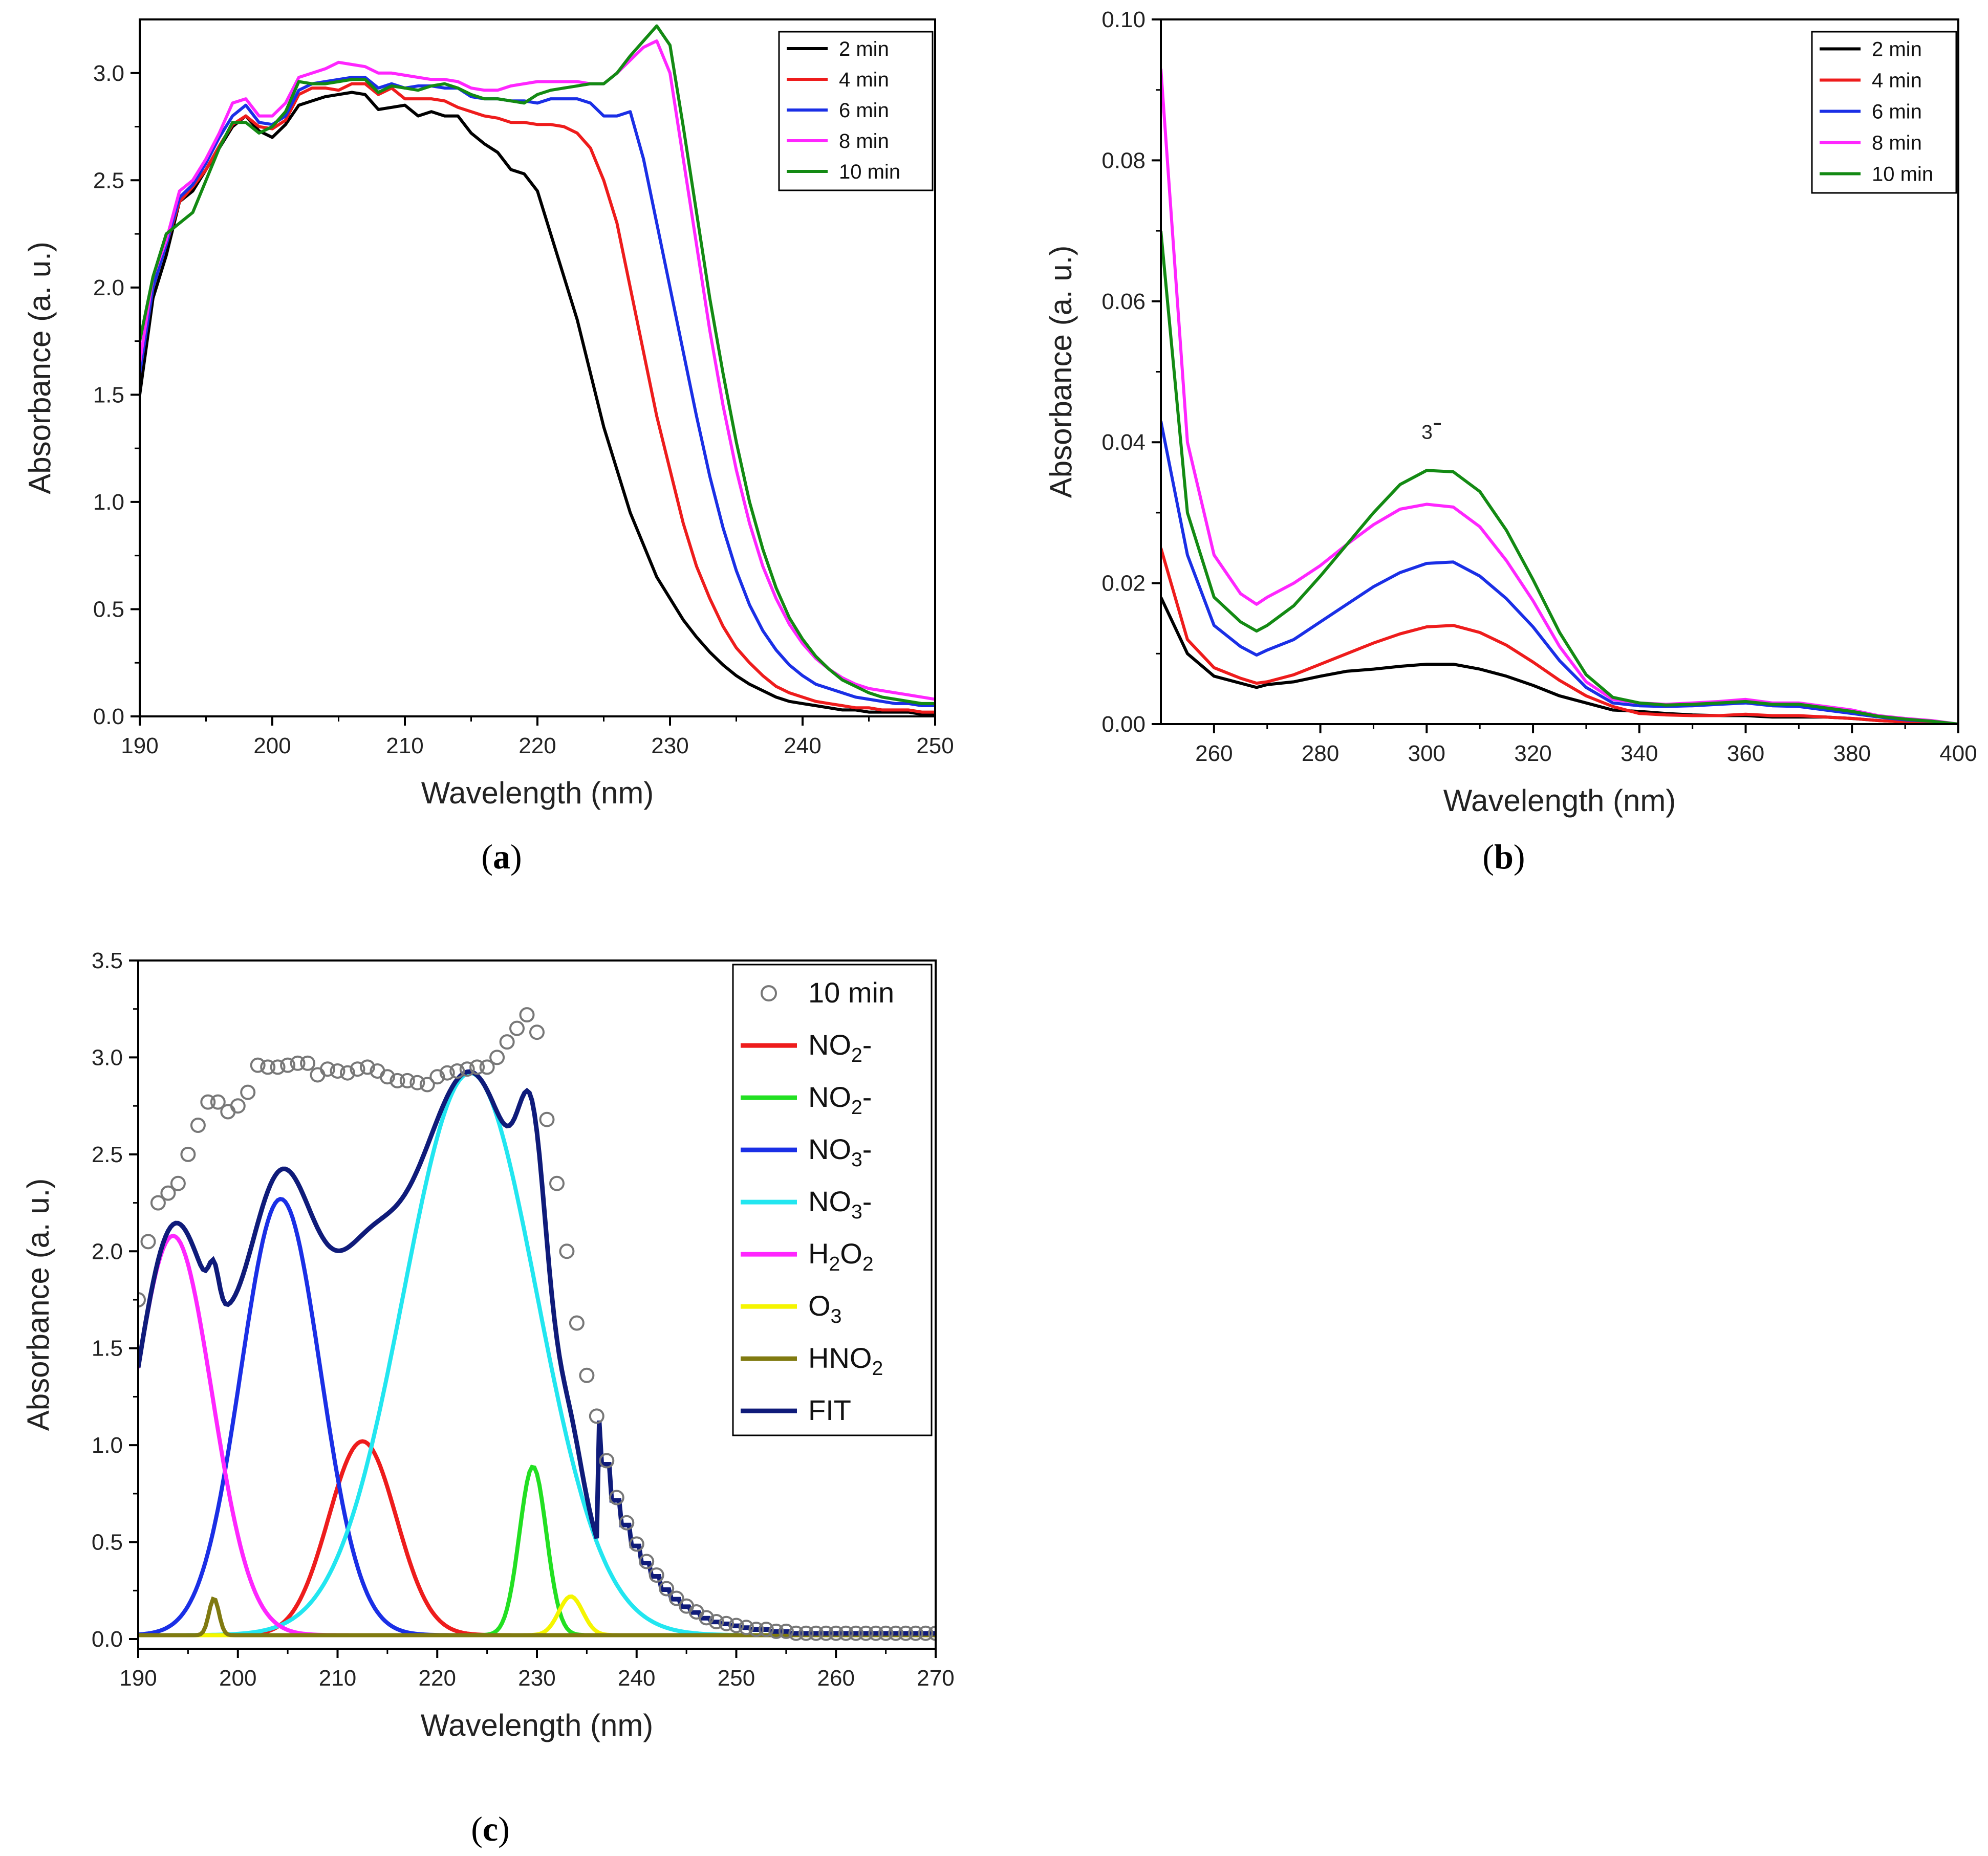 The height and width of the screenshot is (1856, 1988). What do you see at coordinates (437, 1679) in the screenshot?
I see `x-tick-label: 220` at bounding box center [437, 1679].